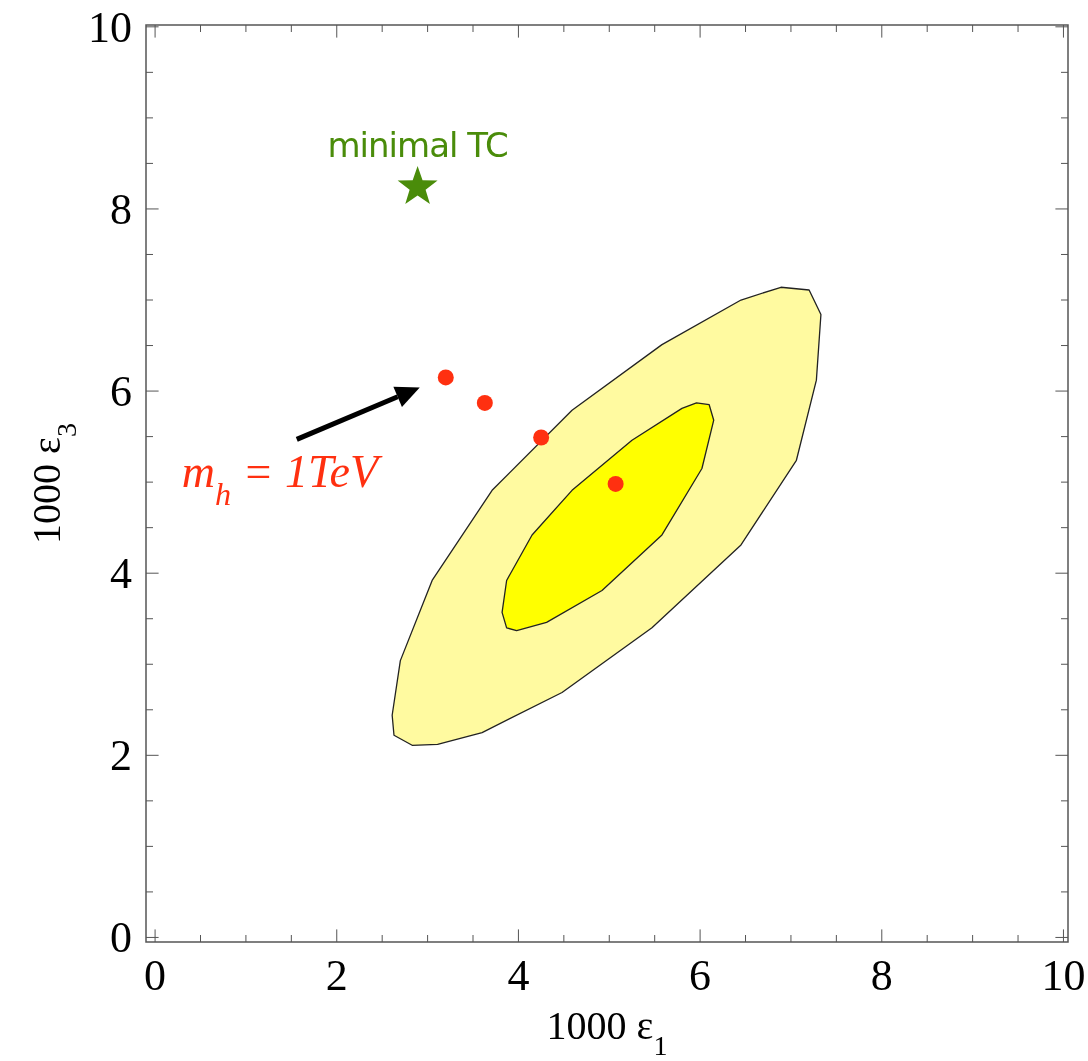 The image size is (1088, 1061). Describe the element at coordinates (121, 392) in the screenshot. I see `y-tick-label: 6` at that location.